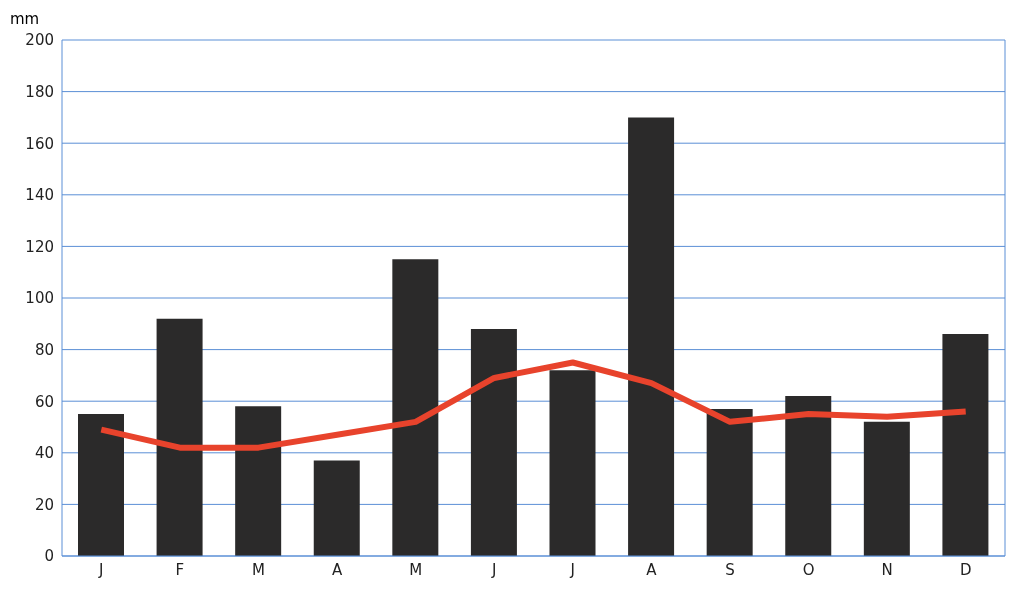 The height and width of the screenshot is (598, 1016). I want to click on y-tick-label: 60, so click(44, 401).